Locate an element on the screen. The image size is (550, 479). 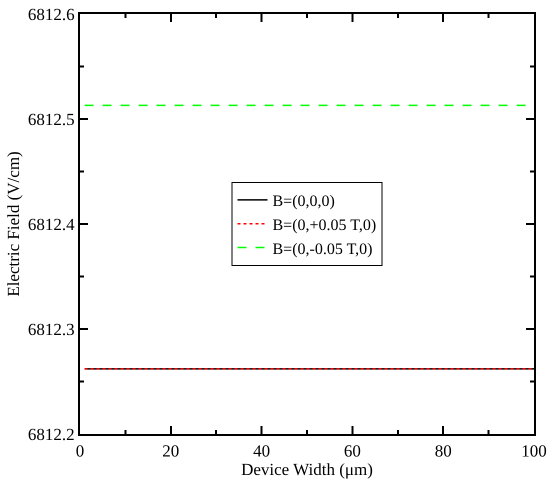
x-axis-title: Device Width (μm) is located at coordinates (307, 469).